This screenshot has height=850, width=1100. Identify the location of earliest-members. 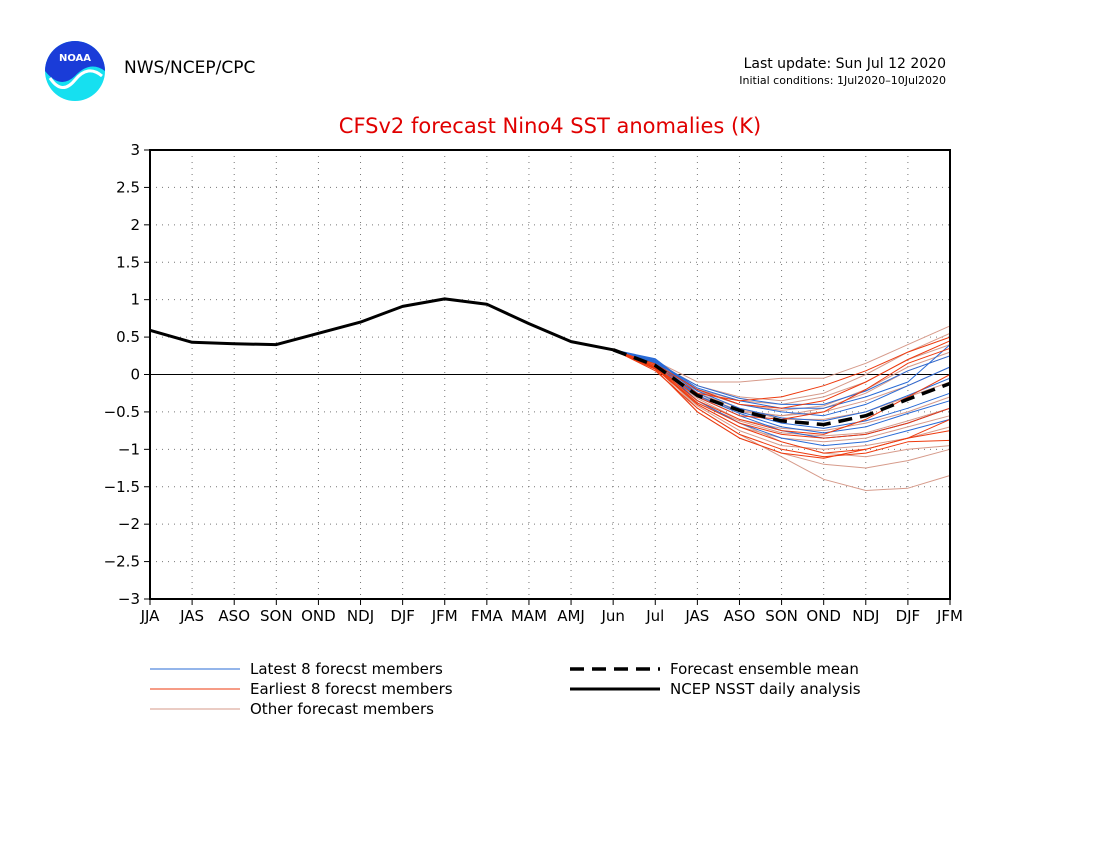
(781, 397).